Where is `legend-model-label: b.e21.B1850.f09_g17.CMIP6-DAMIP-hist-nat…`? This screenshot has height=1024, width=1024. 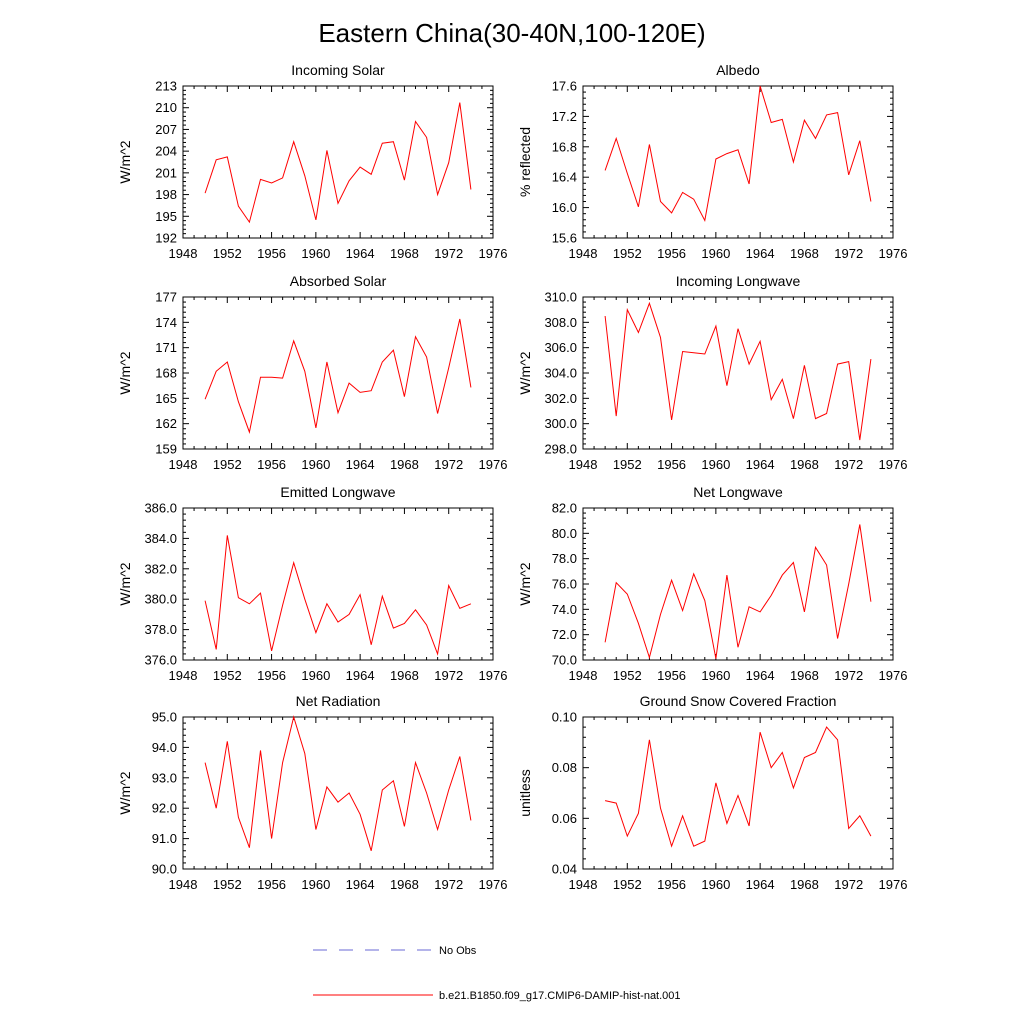 legend-model-label: b.e21.B1850.f09_g17.CMIP6-DAMIP-hist-nat… is located at coordinates (560, 996).